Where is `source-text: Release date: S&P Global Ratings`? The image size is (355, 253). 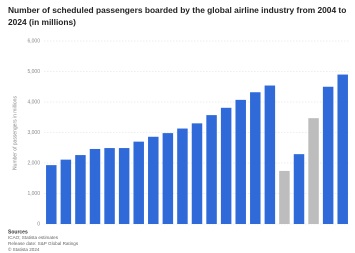
source-text: Release date: S&P Global Ratings is located at coordinates (43, 243).